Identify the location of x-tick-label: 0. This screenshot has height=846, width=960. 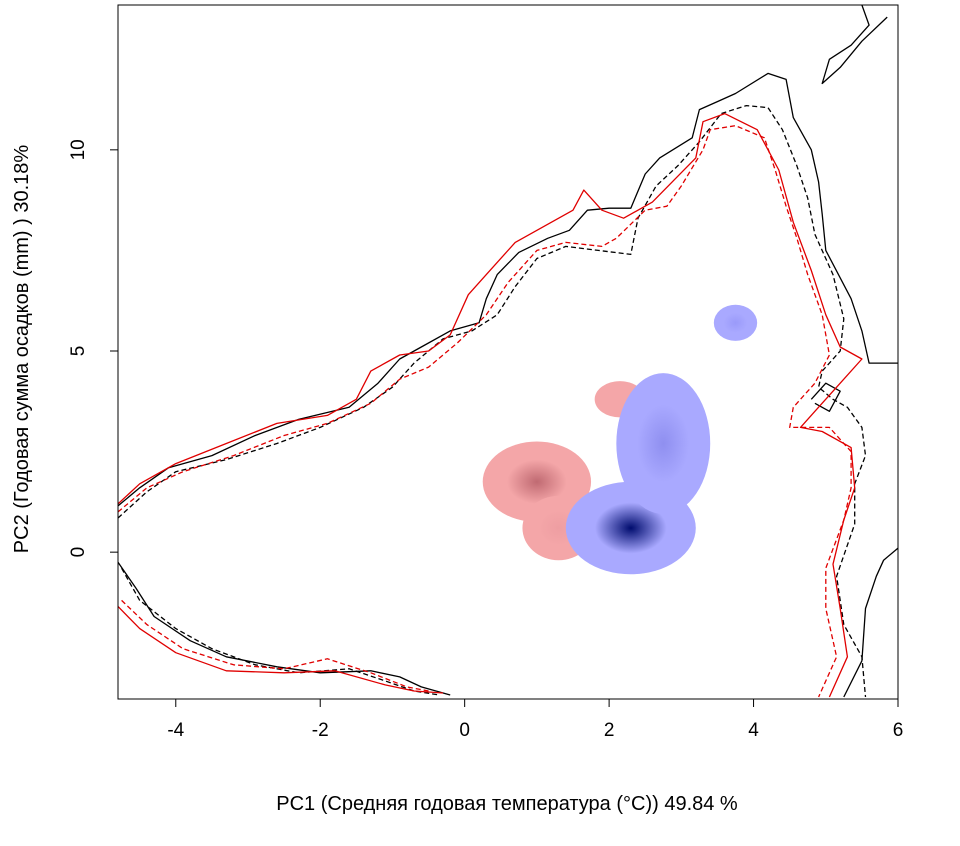
(464, 730).